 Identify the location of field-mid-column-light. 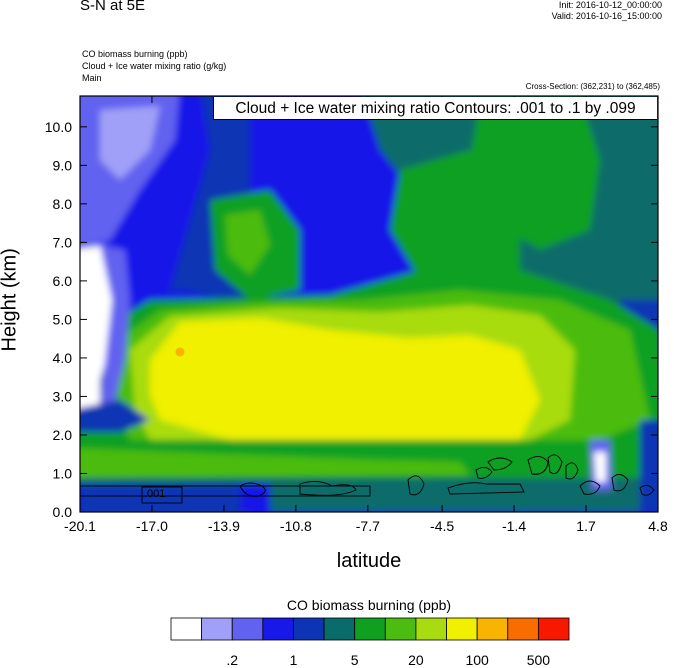
(247, 242).